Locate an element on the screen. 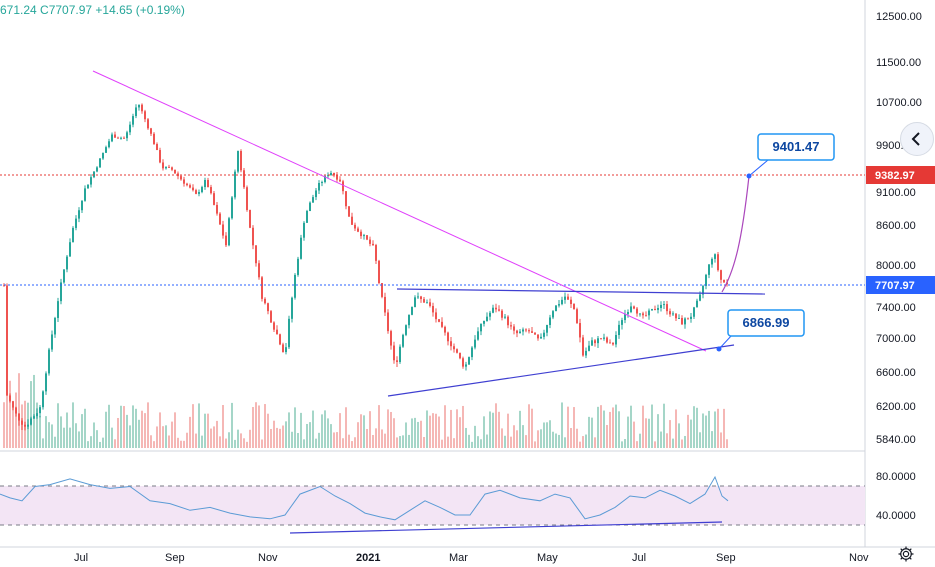 The height and width of the screenshot is (567, 935). callout-leader-top is located at coordinates (758, 168).